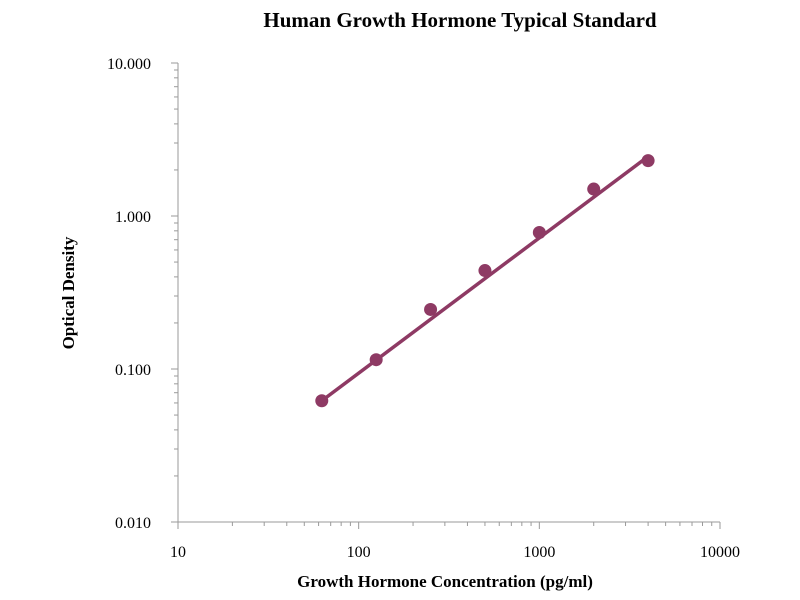  I want to click on x-tick-label: 100, so click(359, 552).